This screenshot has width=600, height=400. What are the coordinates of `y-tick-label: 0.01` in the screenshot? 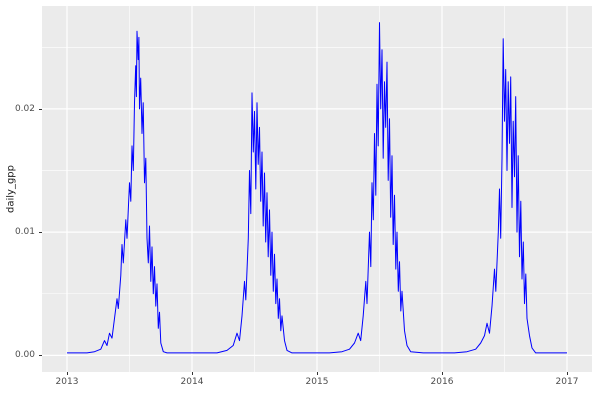 It's located at (24, 232).